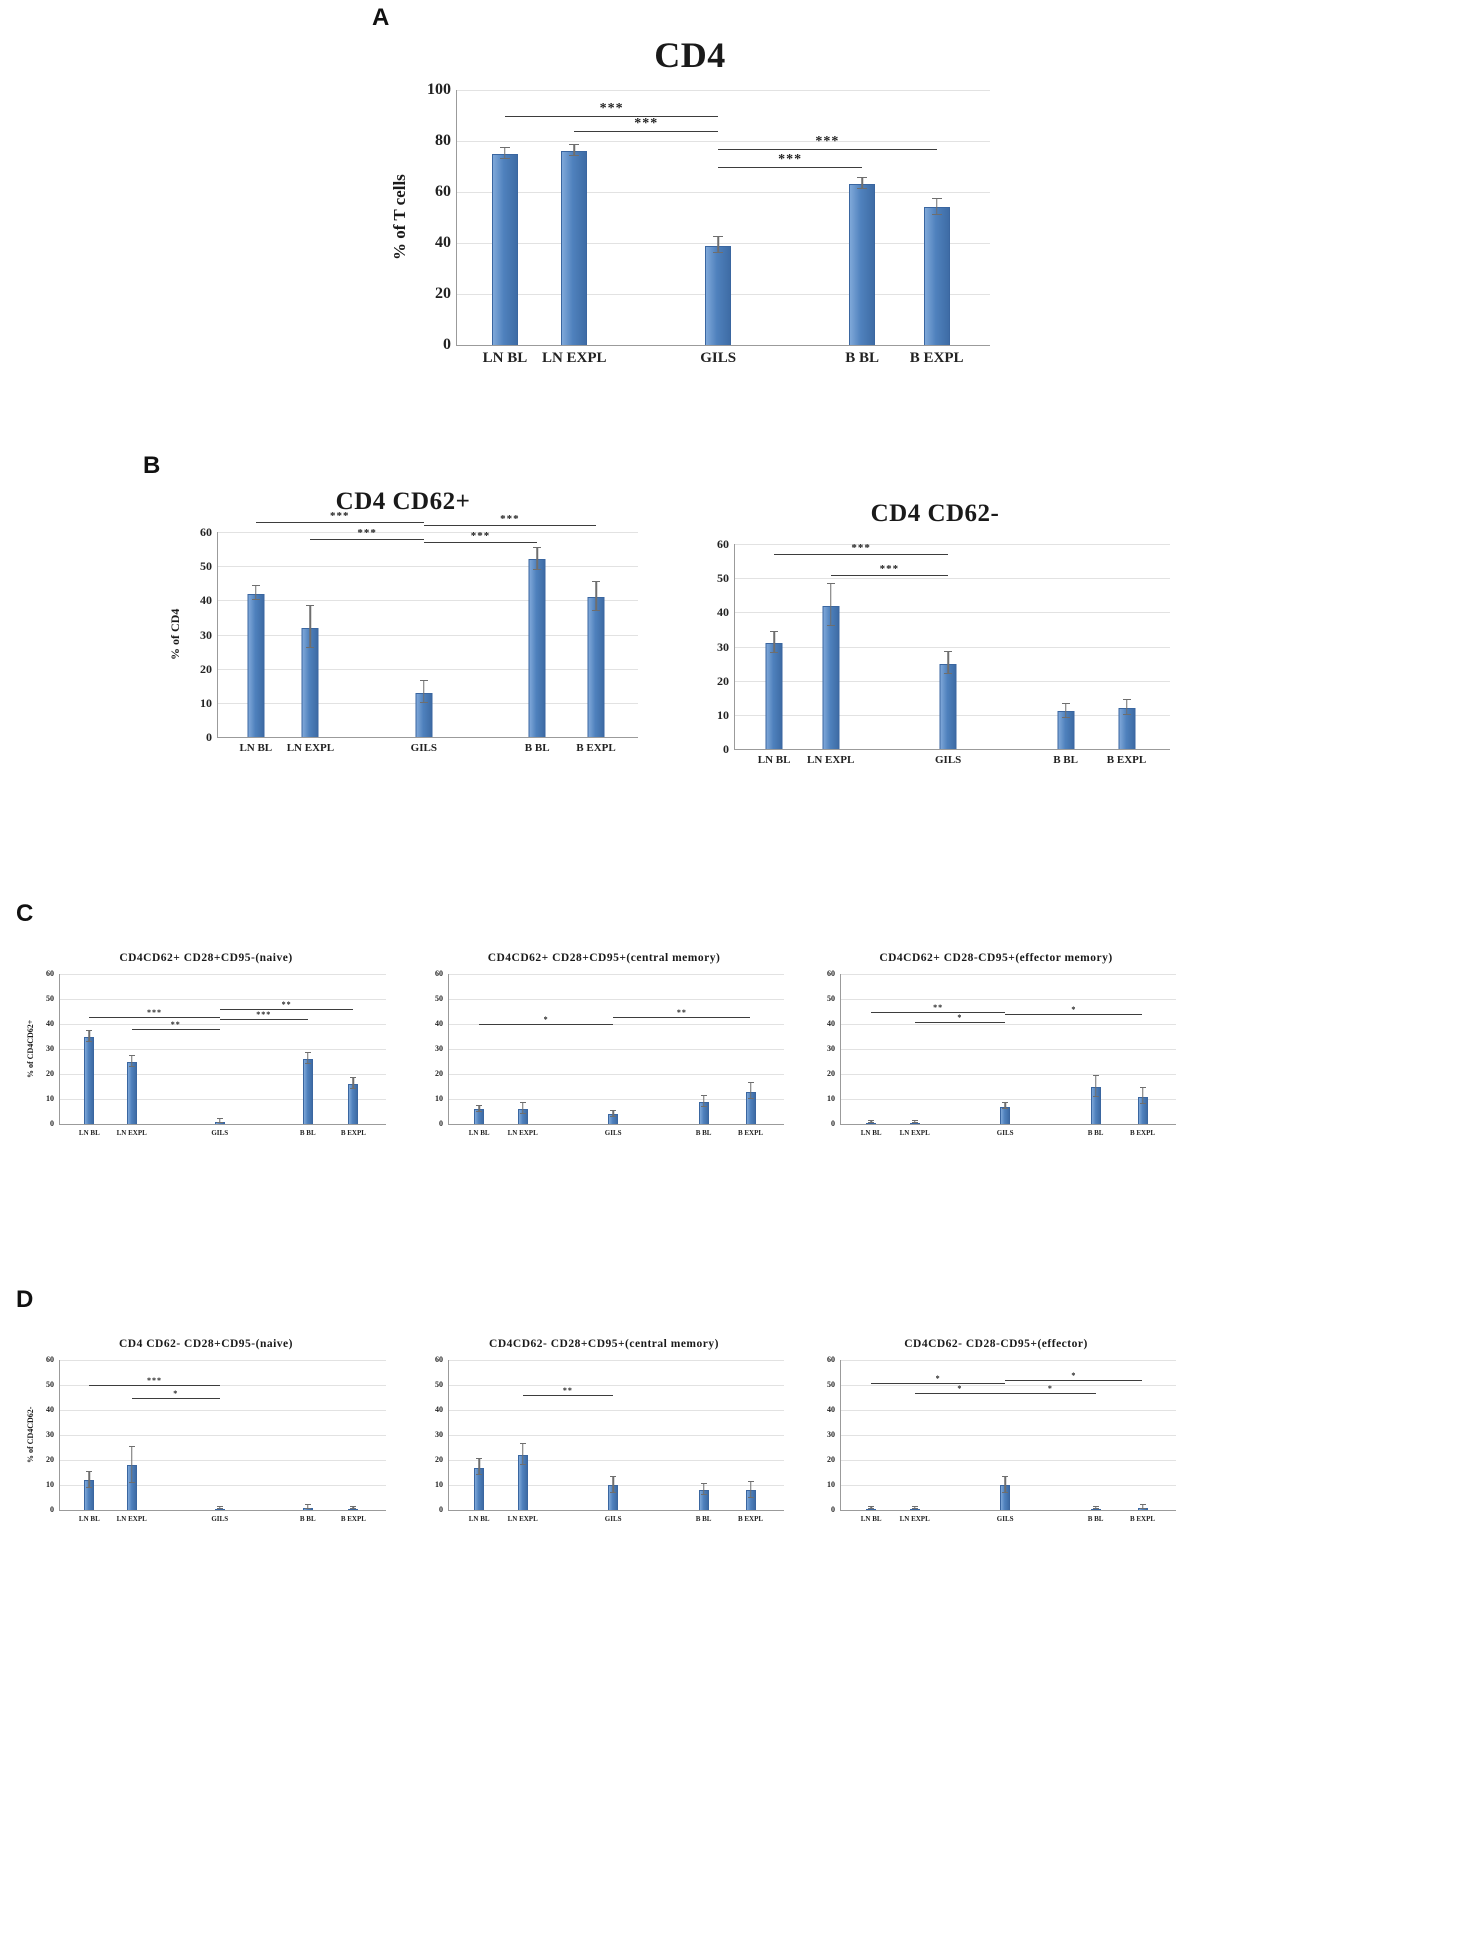 This screenshot has height=1956, width=1457. I want to click on panel-label-c: C, so click(25, 913).